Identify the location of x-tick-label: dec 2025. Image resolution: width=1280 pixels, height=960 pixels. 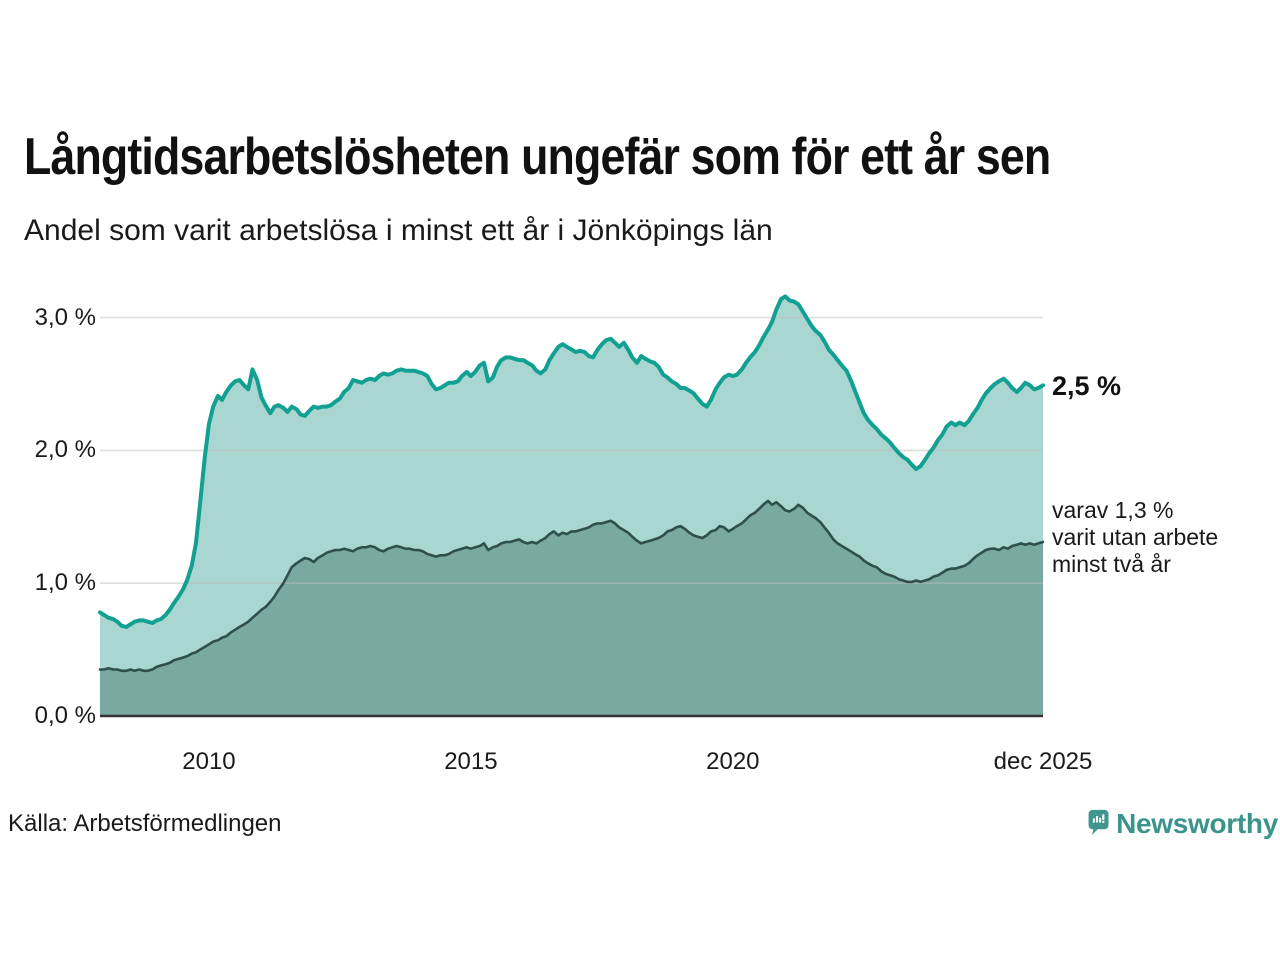
(1043, 761).